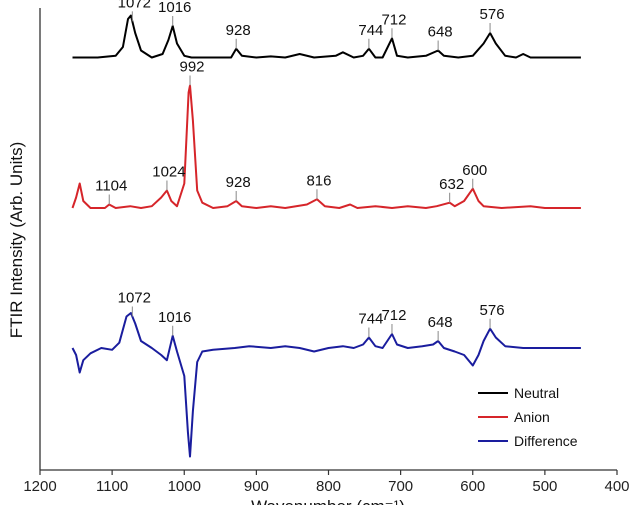 This screenshot has width=637, height=505. I want to click on peak-label: 632, so click(451, 184).